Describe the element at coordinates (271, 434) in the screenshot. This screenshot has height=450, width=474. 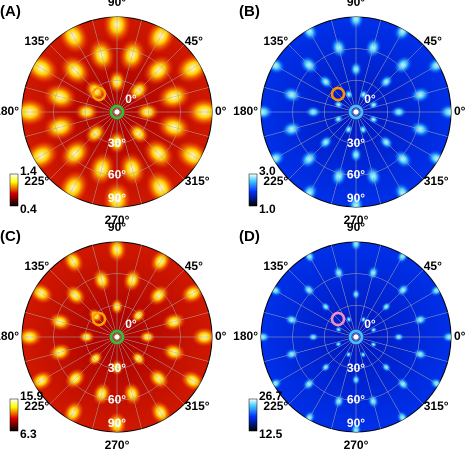
I see `colorbar-min: 12.5` at that location.